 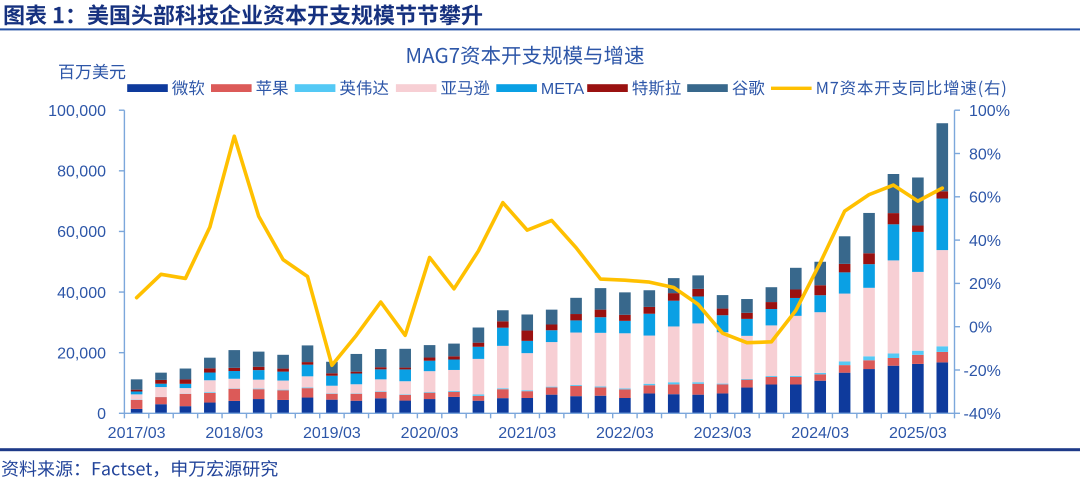 What do you see at coordinates (985, 198) in the screenshot?
I see `svg-text: 60%` at bounding box center [985, 198].